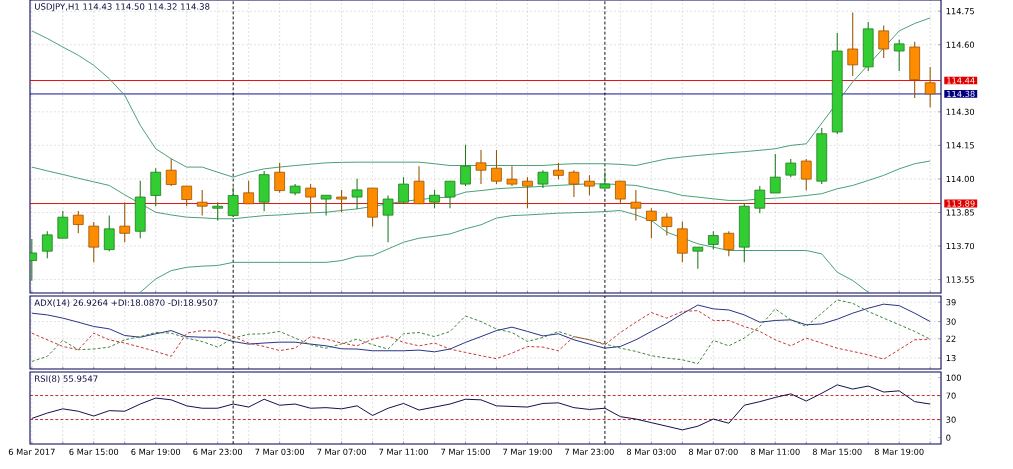  Describe the element at coordinates (960, 11) in the screenshot. I see `y-tick-label: 114.75` at that location.